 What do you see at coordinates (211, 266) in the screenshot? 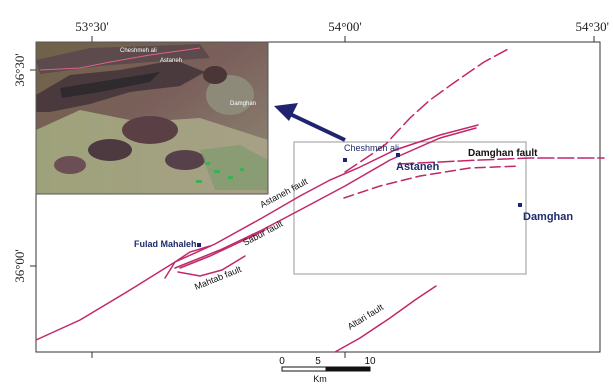
I see `mahtab-fault-line` at bounding box center [211, 266].